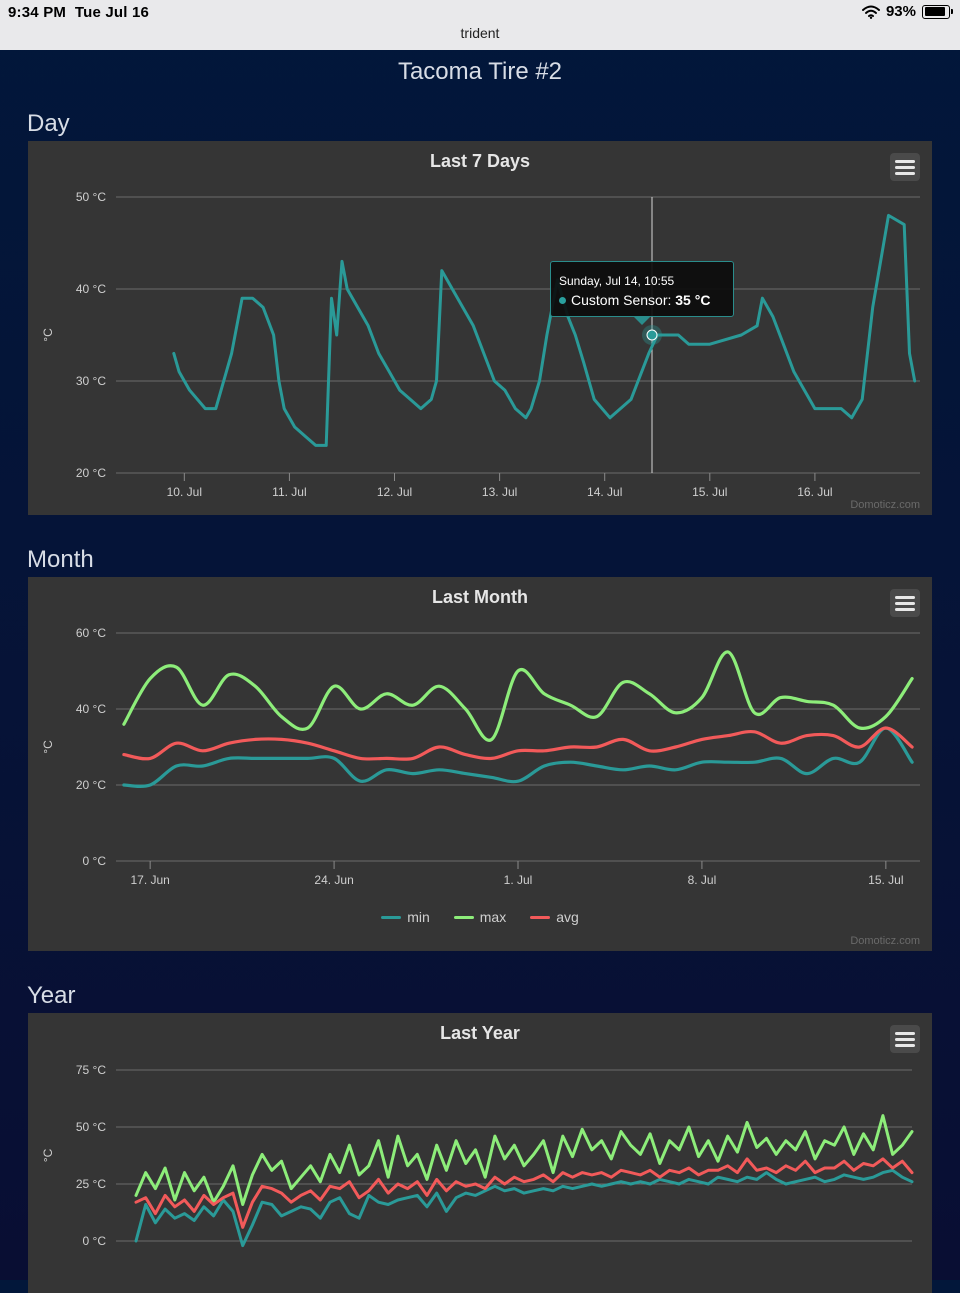 This screenshot has width=960, height=1293. I want to click on legend-label: avg, so click(567, 917).